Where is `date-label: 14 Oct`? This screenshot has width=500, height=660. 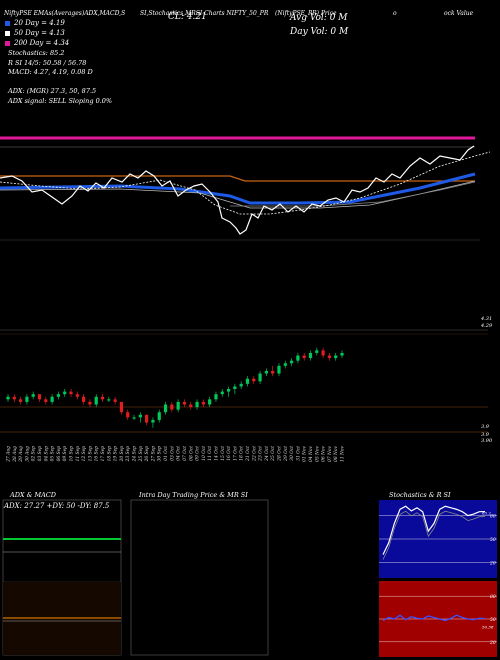
date-label: 14 Oct is located at coordinates (216, 453).